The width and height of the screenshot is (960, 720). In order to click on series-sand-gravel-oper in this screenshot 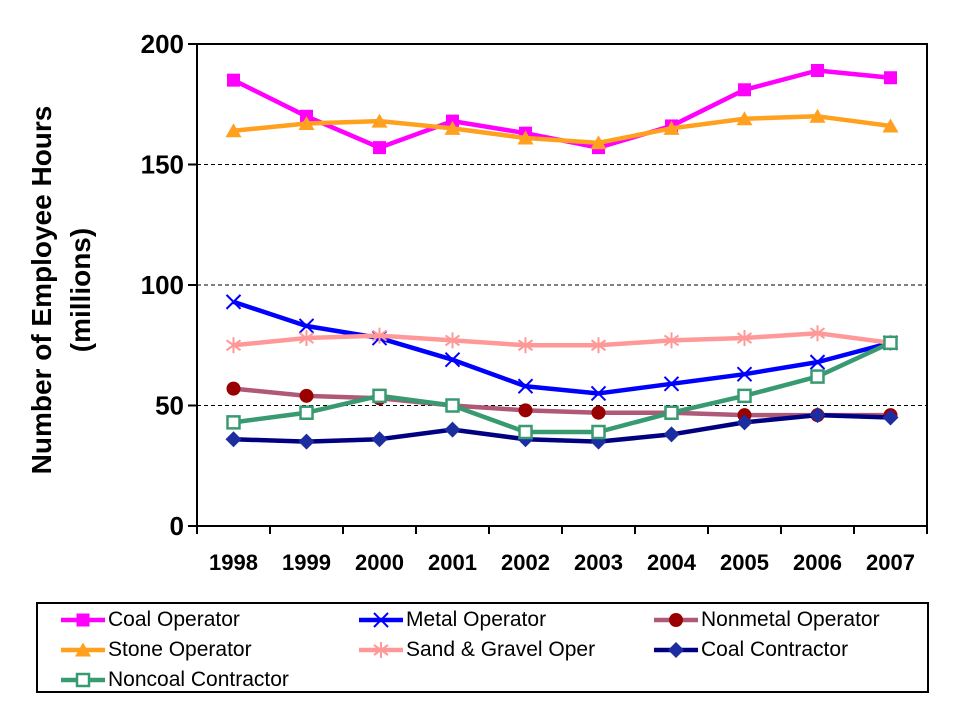, I will do `click(562, 339)`.